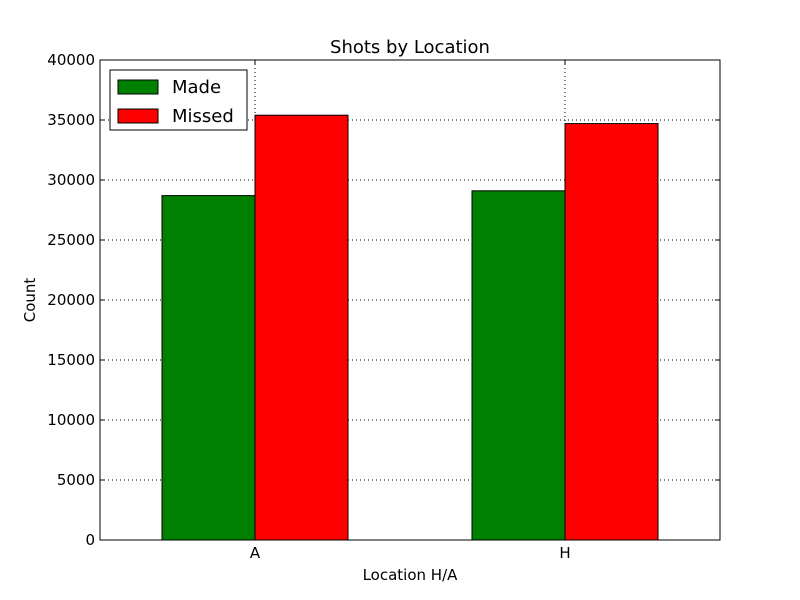 This screenshot has width=800, height=600. Describe the element at coordinates (71, 360) in the screenshot. I see `y-tick-label: 15000` at that location.